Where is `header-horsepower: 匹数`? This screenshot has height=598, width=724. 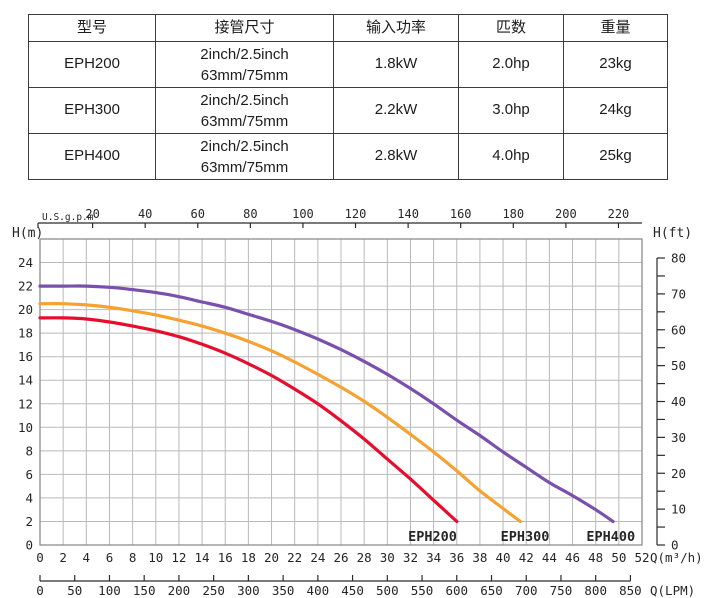
header-horsepower: 匹数 is located at coordinates (511, 28).